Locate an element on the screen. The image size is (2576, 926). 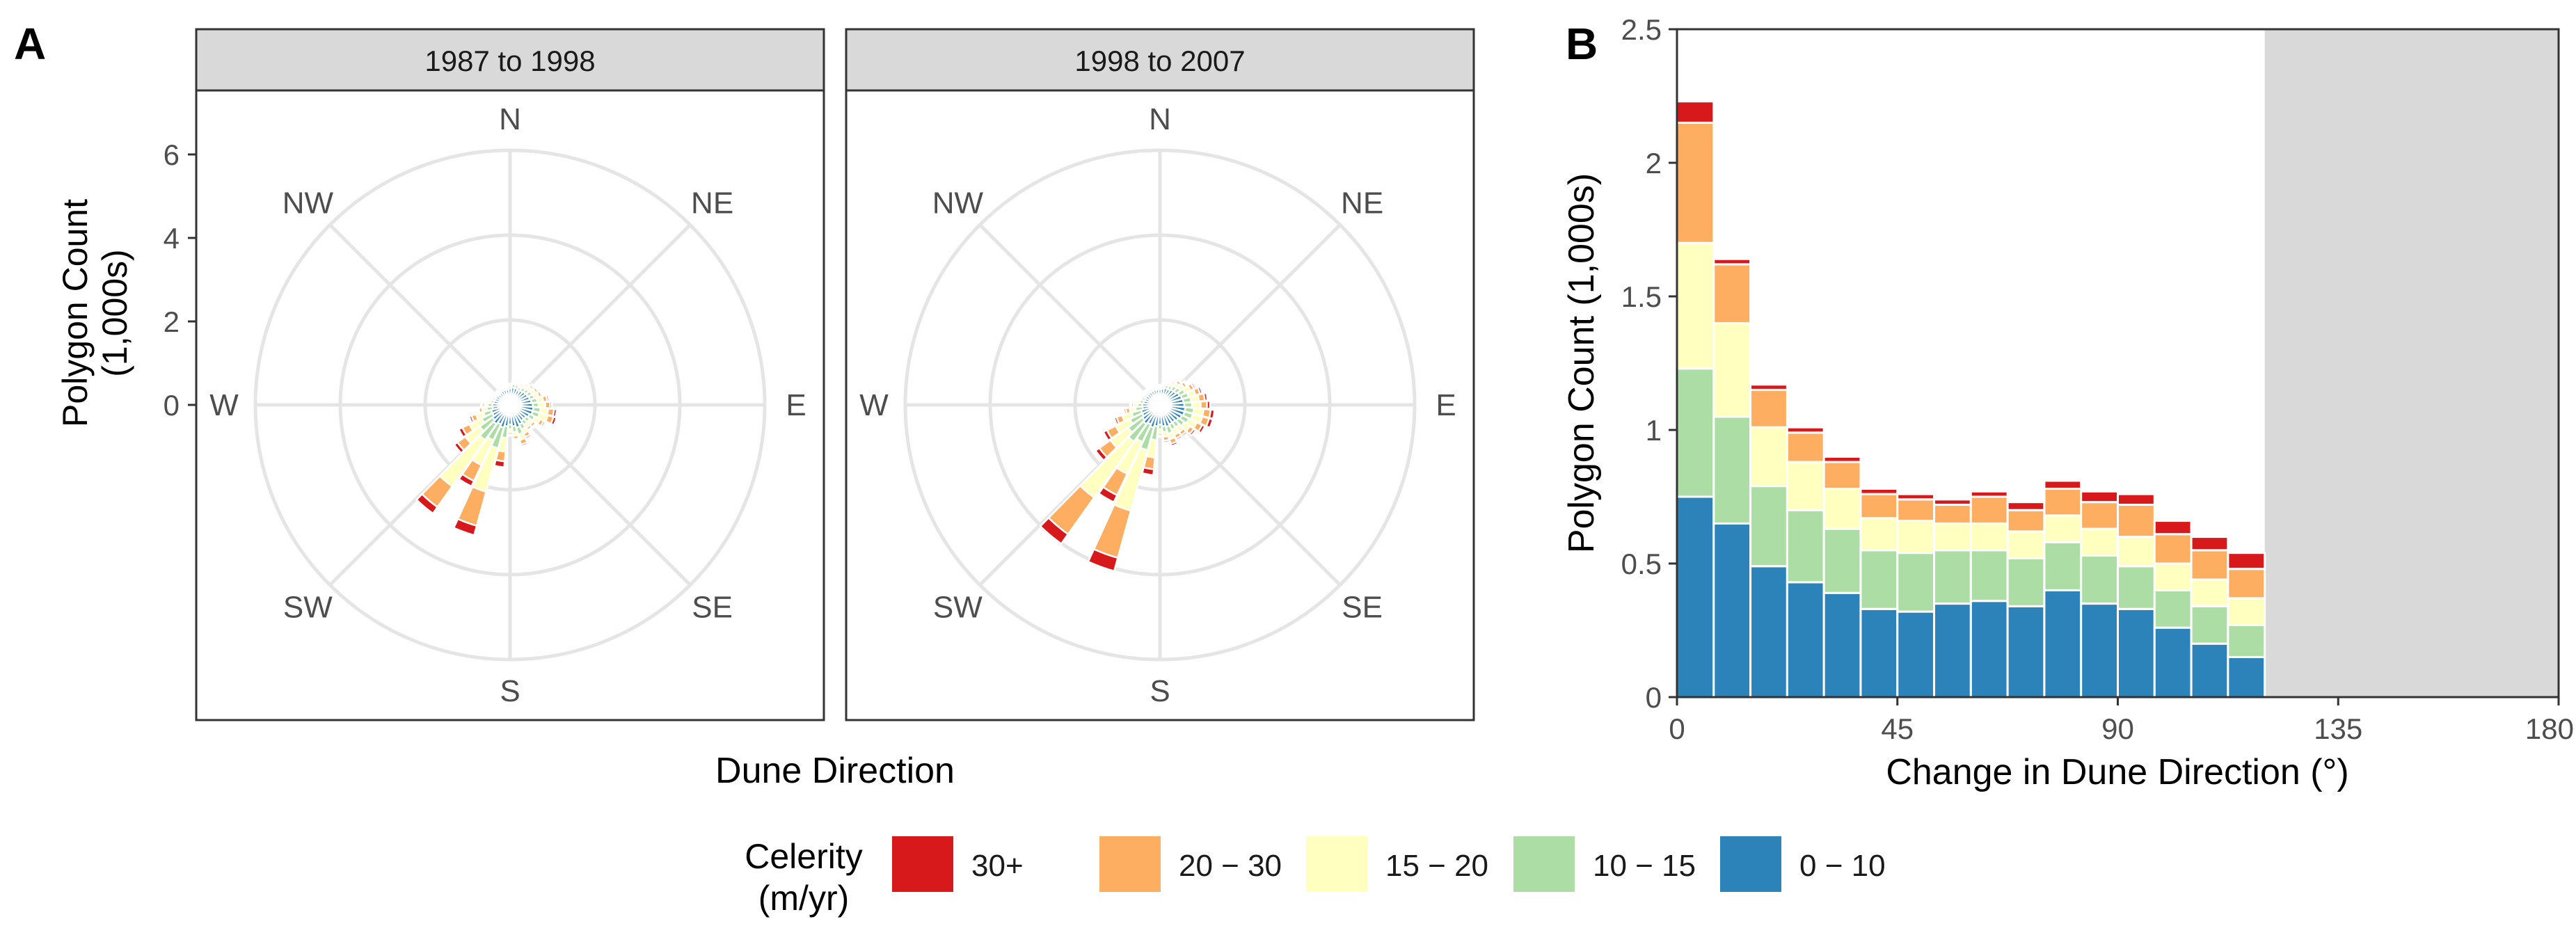
facet-strip-label-2: 1998 to 2007 is located at coordinates (1159, 61).